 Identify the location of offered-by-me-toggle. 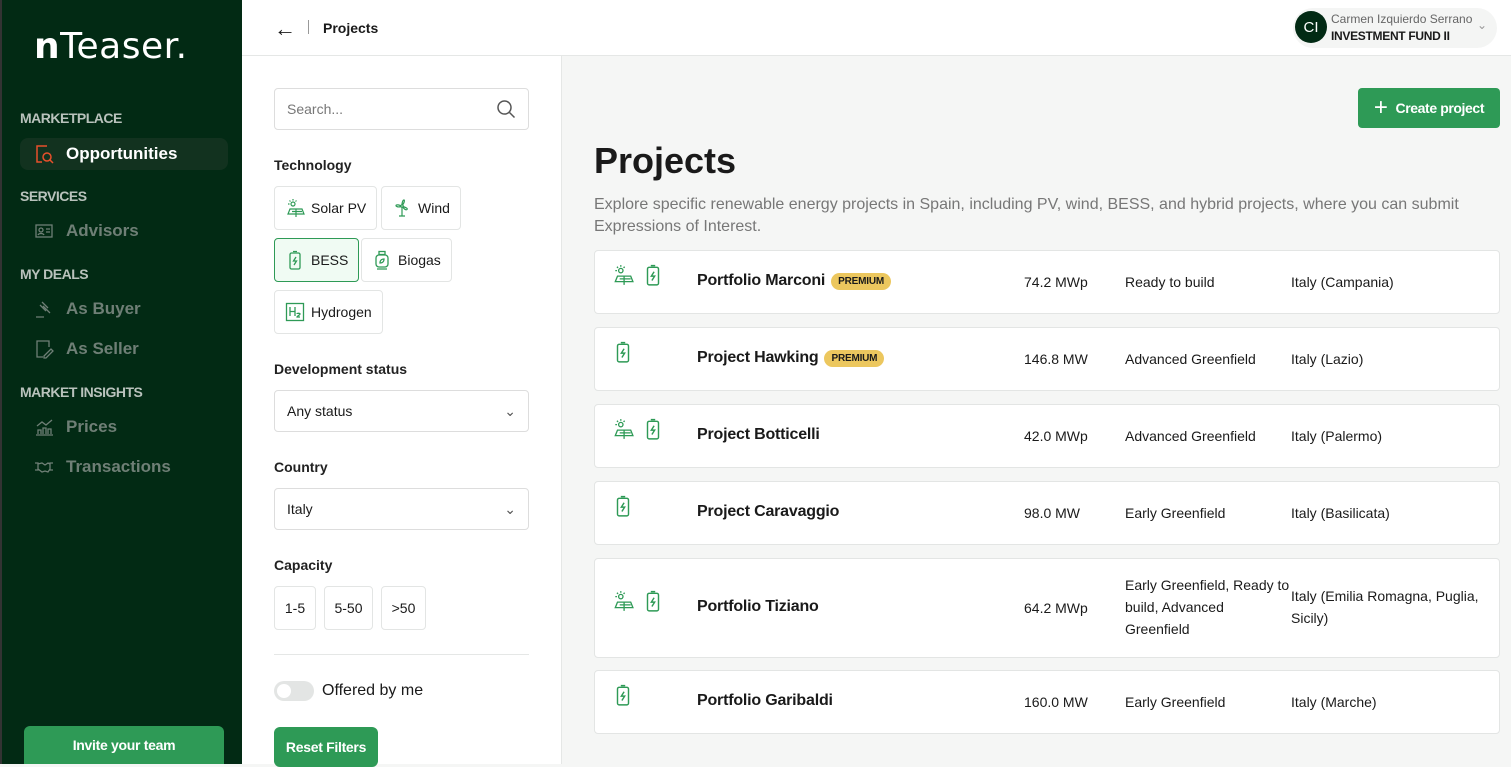
(294, 691).